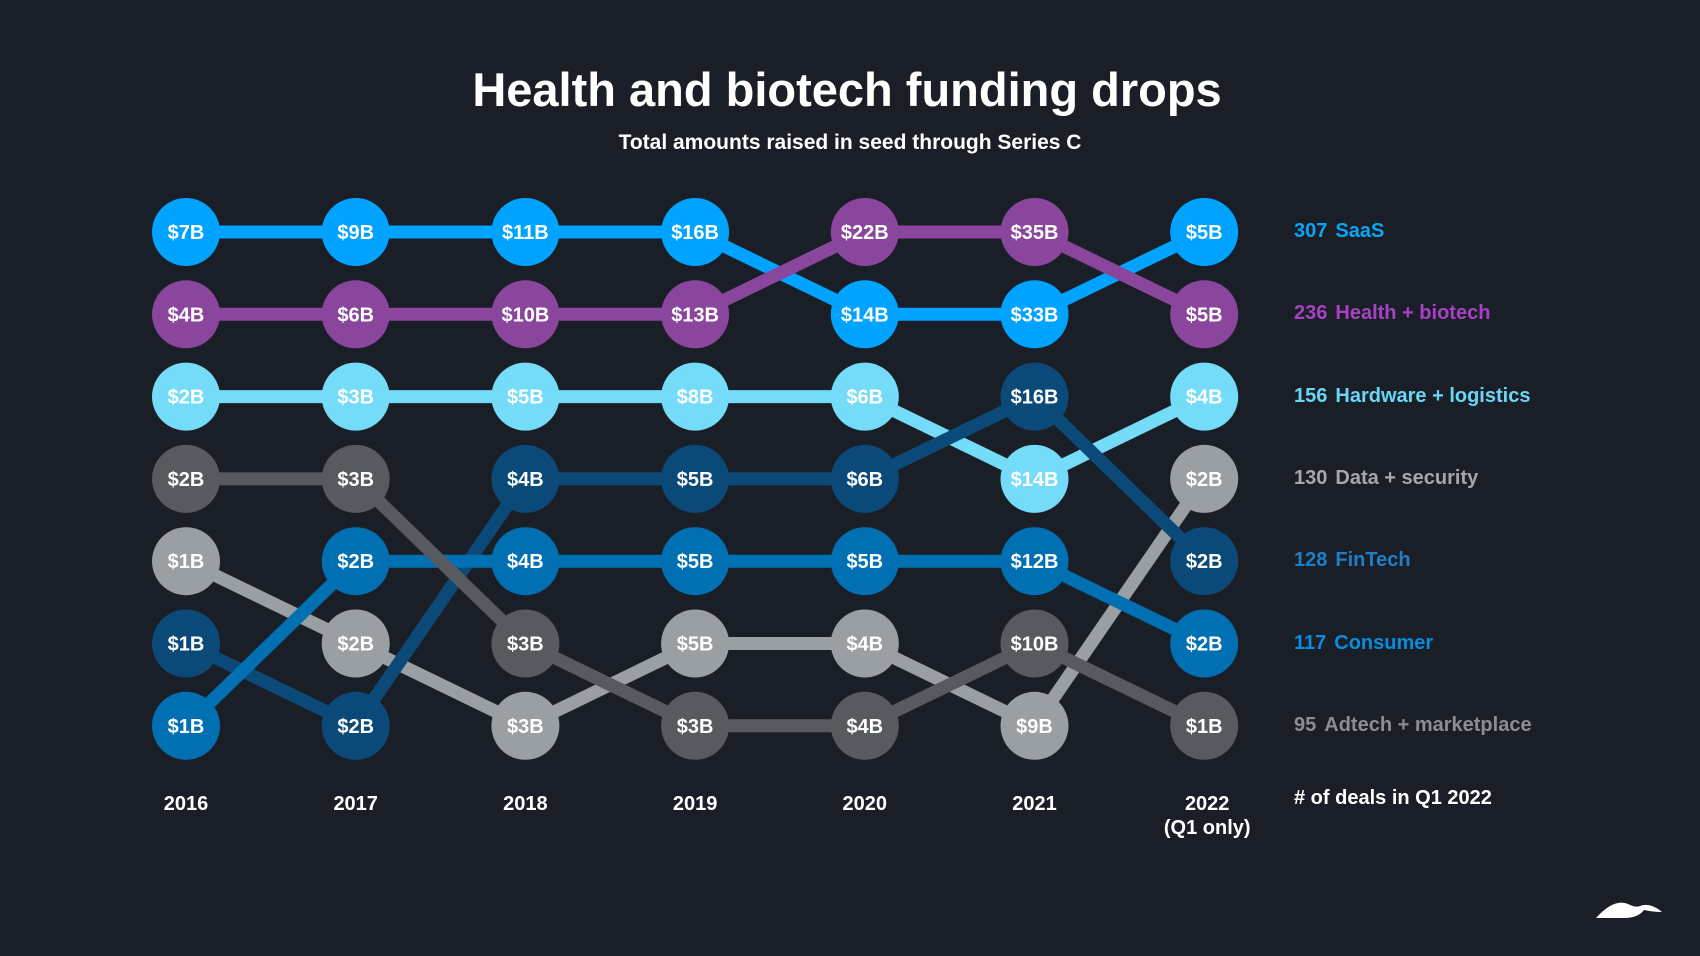 This screenshot has width=1700, height=956. I want to click on legend-deal-count: 130, so click(1311, 477).